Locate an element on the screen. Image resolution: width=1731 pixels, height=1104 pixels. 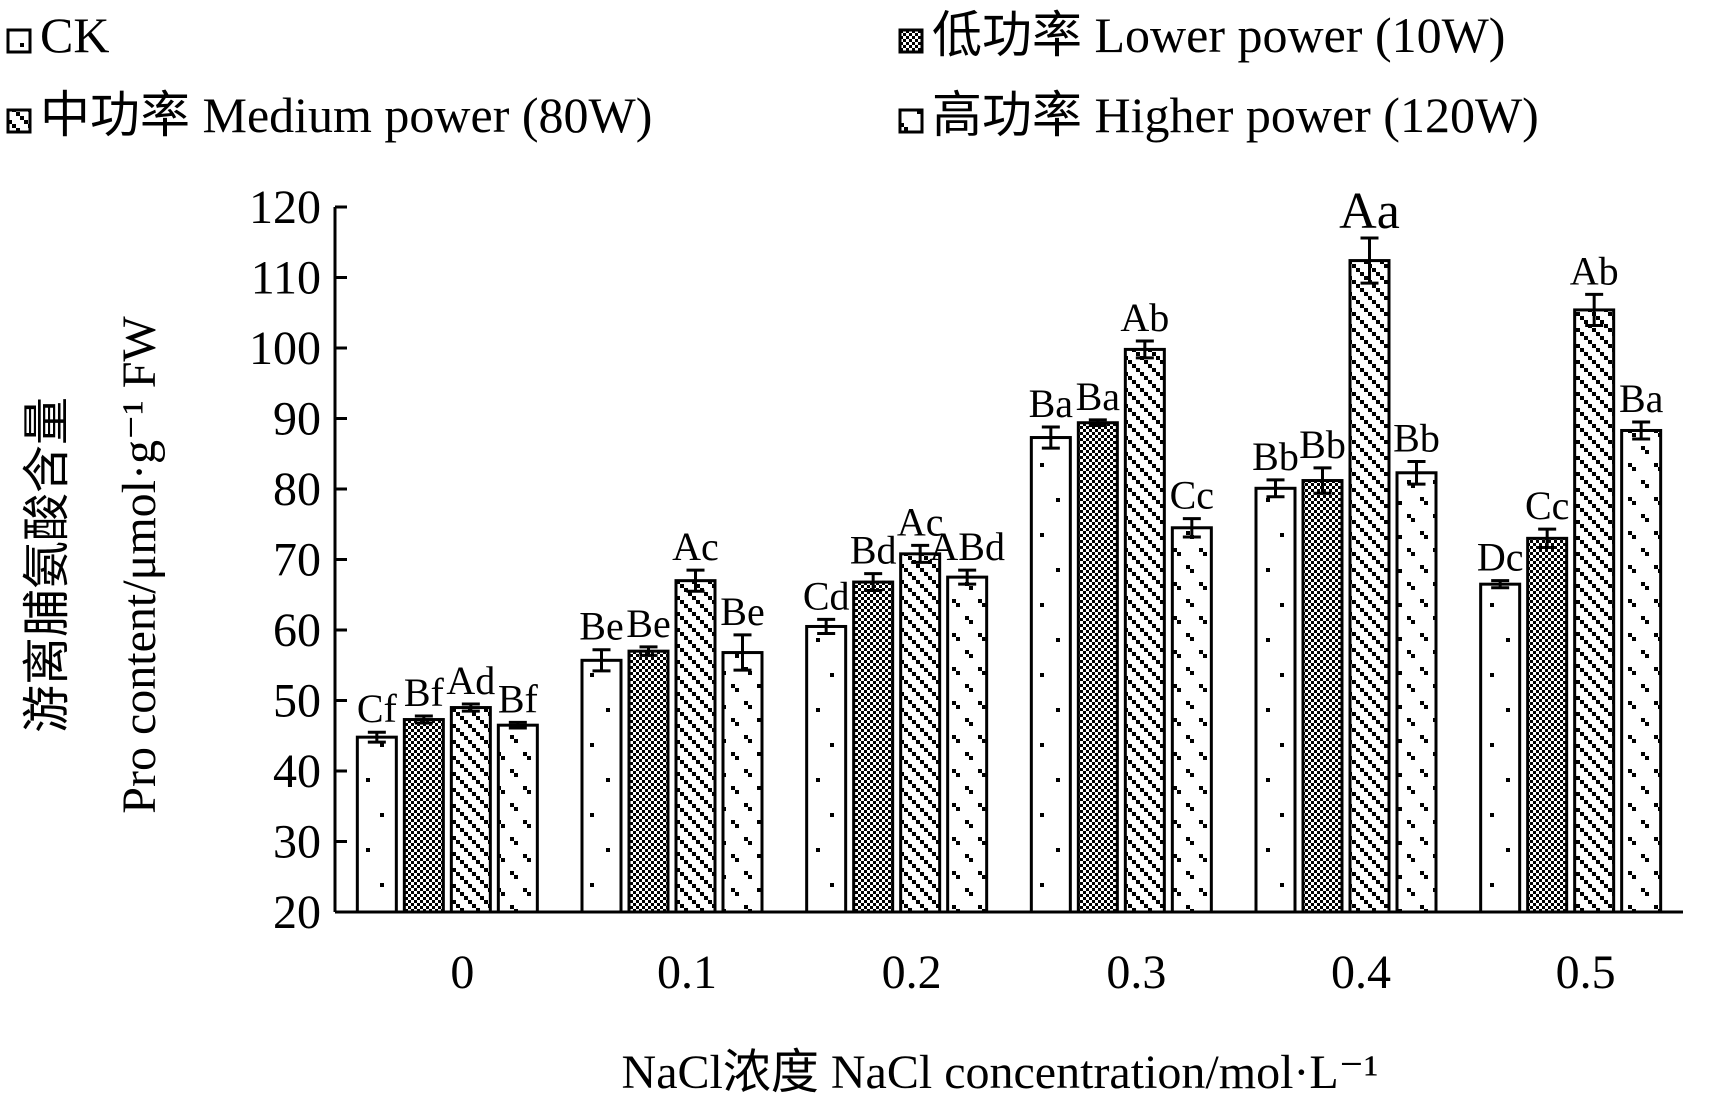
y-tick-label: 70 is located at coordinates (297, 560).